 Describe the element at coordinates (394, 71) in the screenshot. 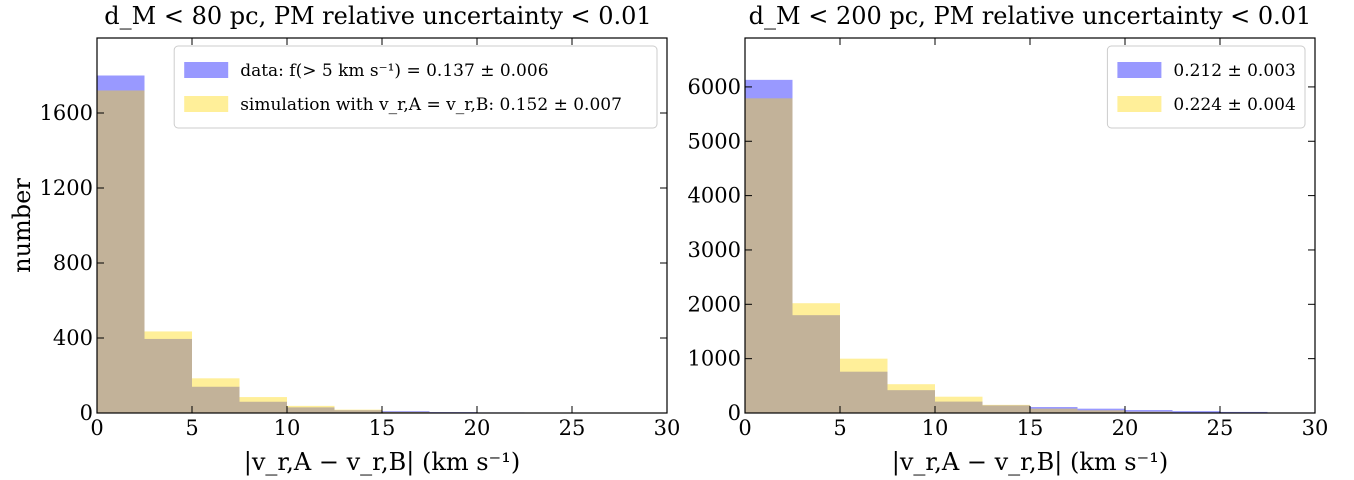

I see `legend-label: data: f(> 5 km s⁻¹) = 0.137 ± 0.006` at that location.